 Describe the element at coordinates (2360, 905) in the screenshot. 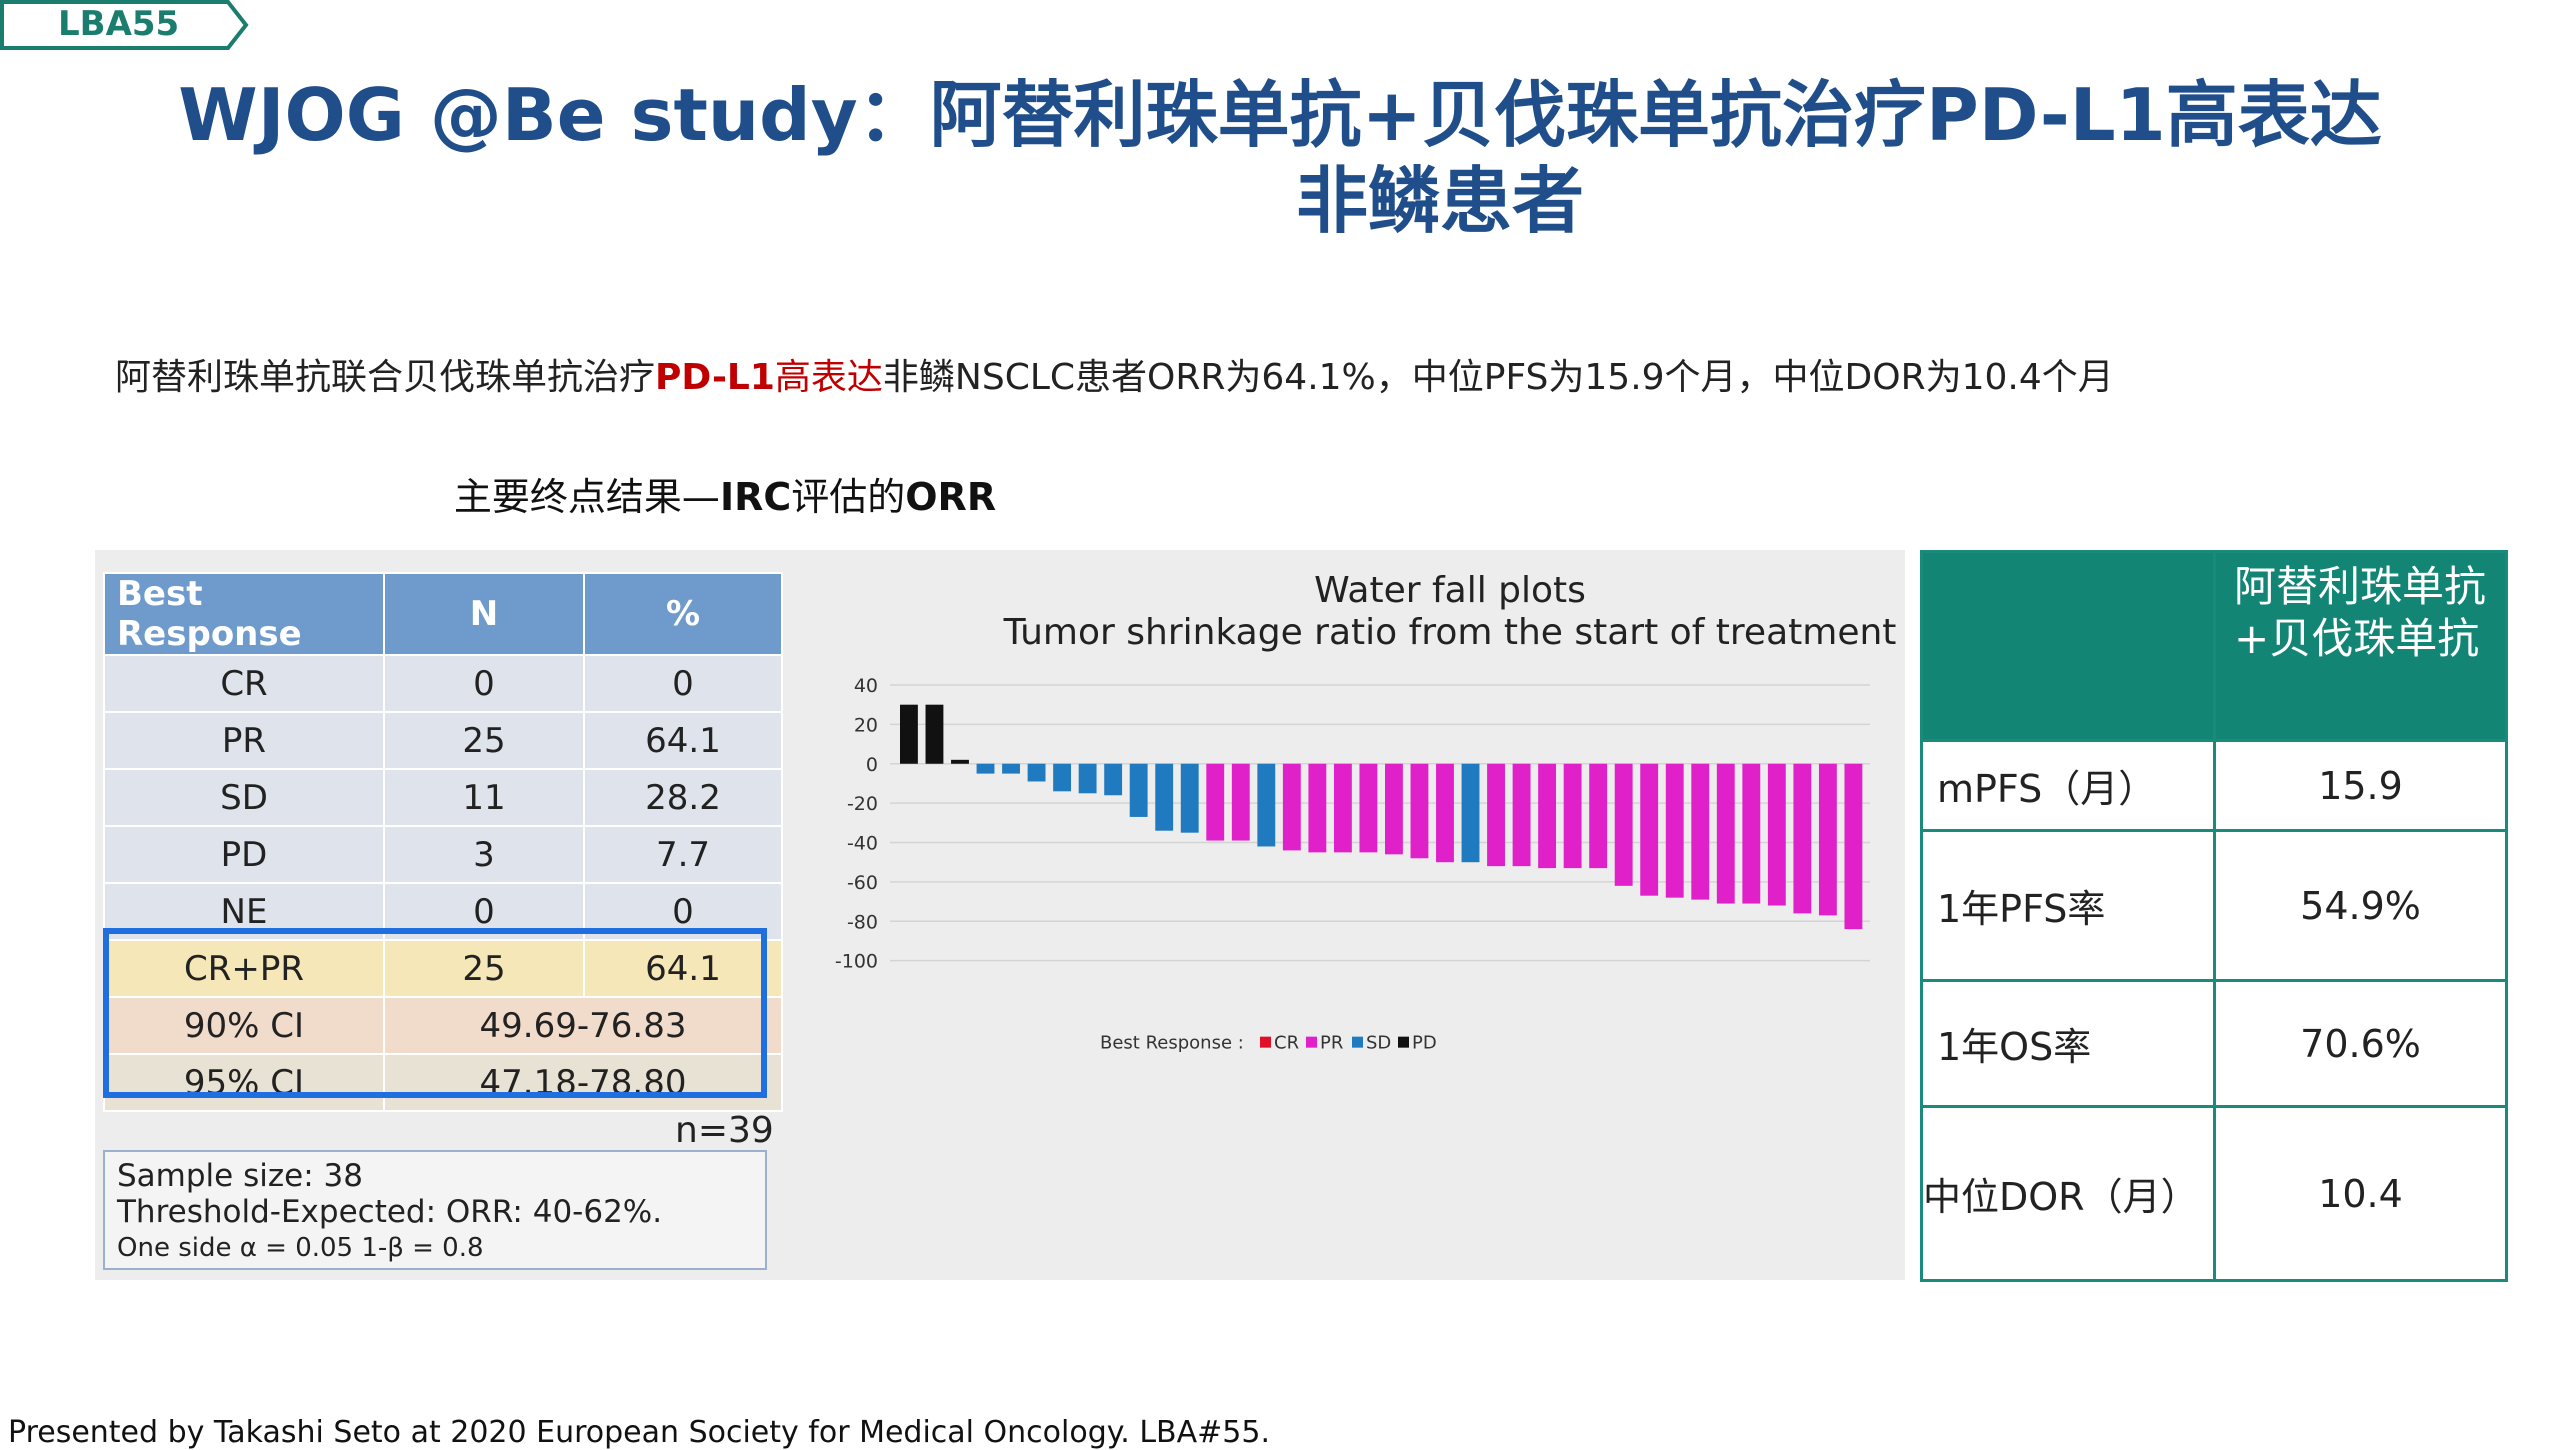

I see `efficacy-value: 54.9%` at that location.